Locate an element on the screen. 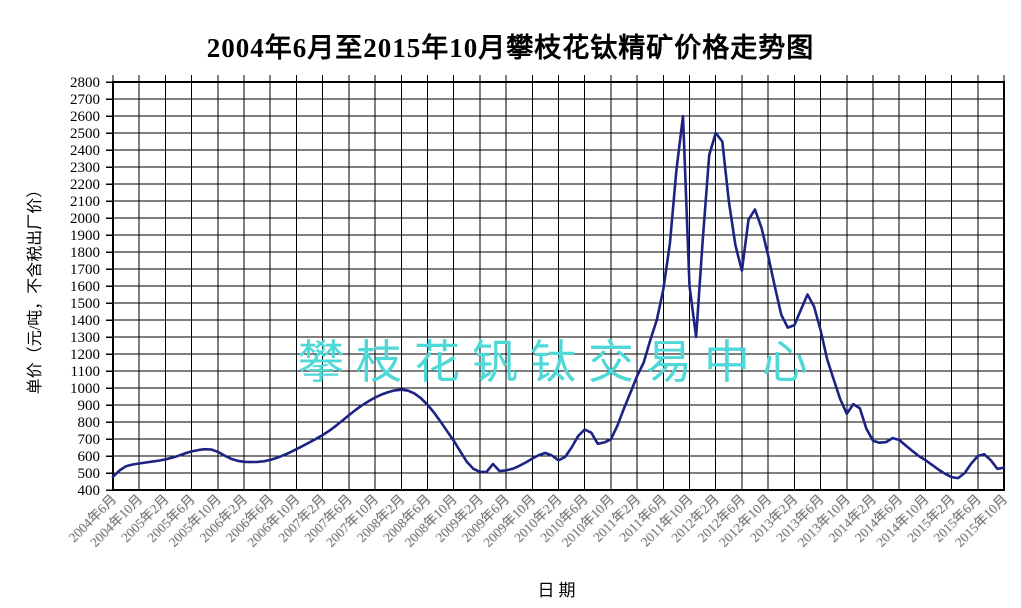 This screenshot has width=1021, height=608. y-tick-label: 2300 is located at coordinates (85, 168).